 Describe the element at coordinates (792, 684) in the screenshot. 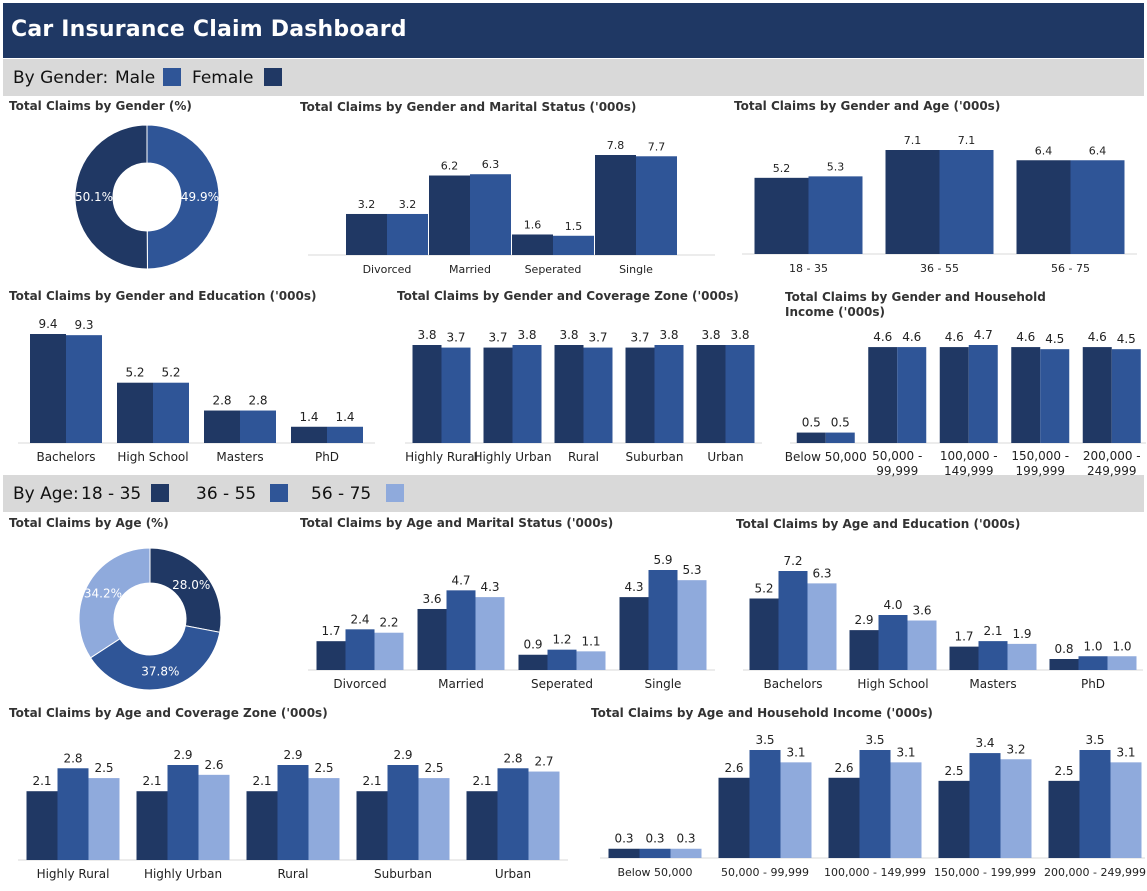

I see `category-label-bachelors: Bachelors` at that location.